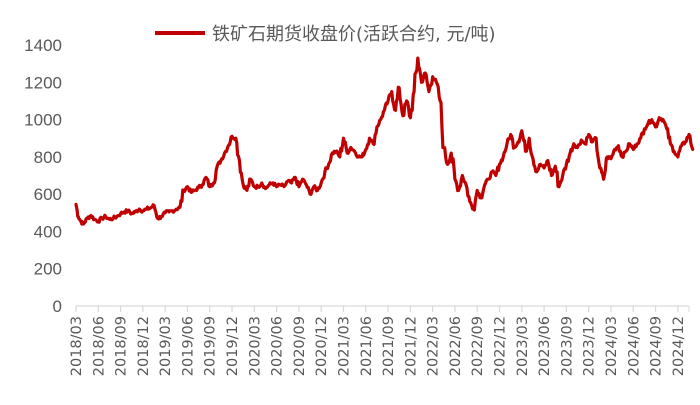  I want to click on x-tick-label: 2023/12, so click(590, 346).